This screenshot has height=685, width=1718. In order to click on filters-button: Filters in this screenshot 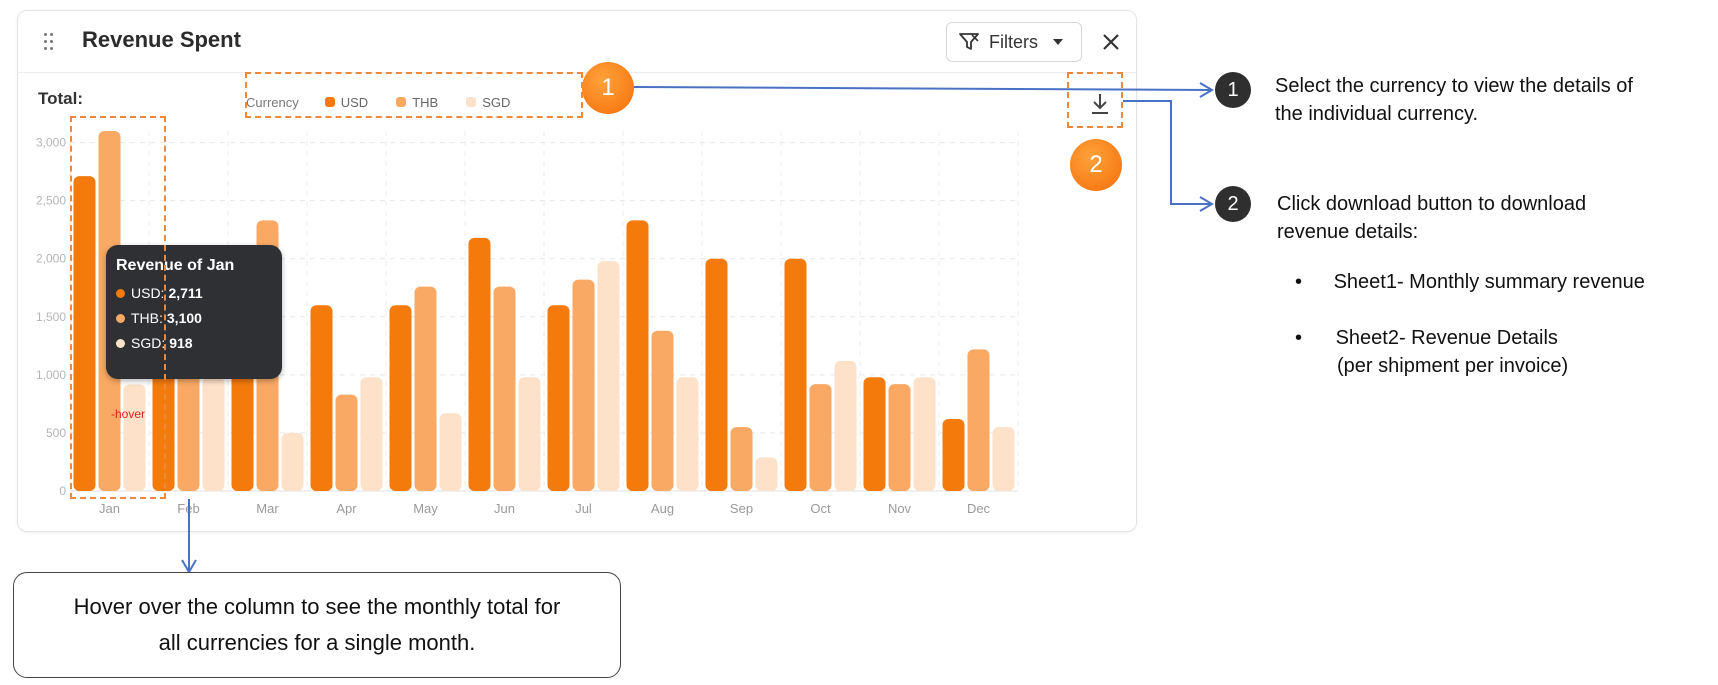, I will do `click(1014, 42)`.